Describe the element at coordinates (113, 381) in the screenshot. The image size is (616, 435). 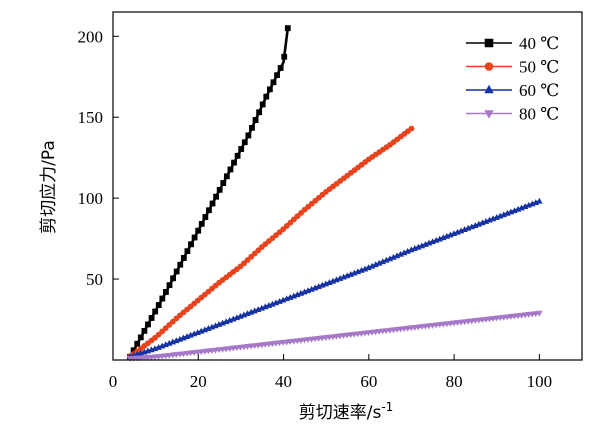
I see `x-tick-label: 0` at that location.